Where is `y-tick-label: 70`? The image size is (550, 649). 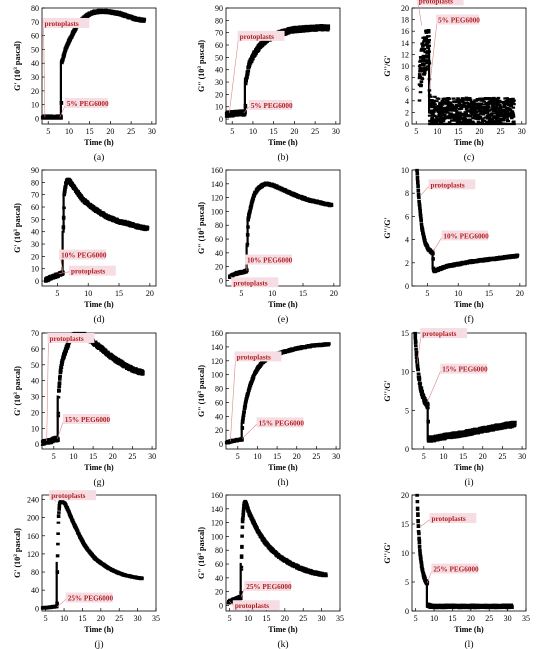 y-tick-label: 70 is located at coordinates (35, 195).